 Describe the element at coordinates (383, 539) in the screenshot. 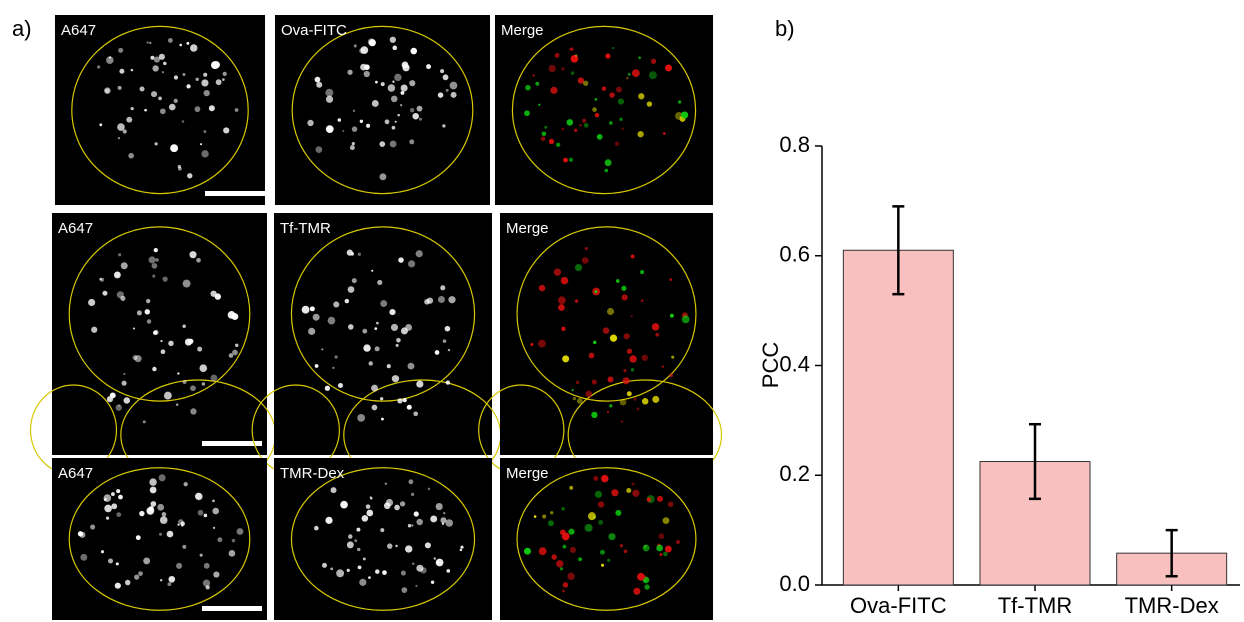

I see `micrograph: TMR-Dex` at that location.